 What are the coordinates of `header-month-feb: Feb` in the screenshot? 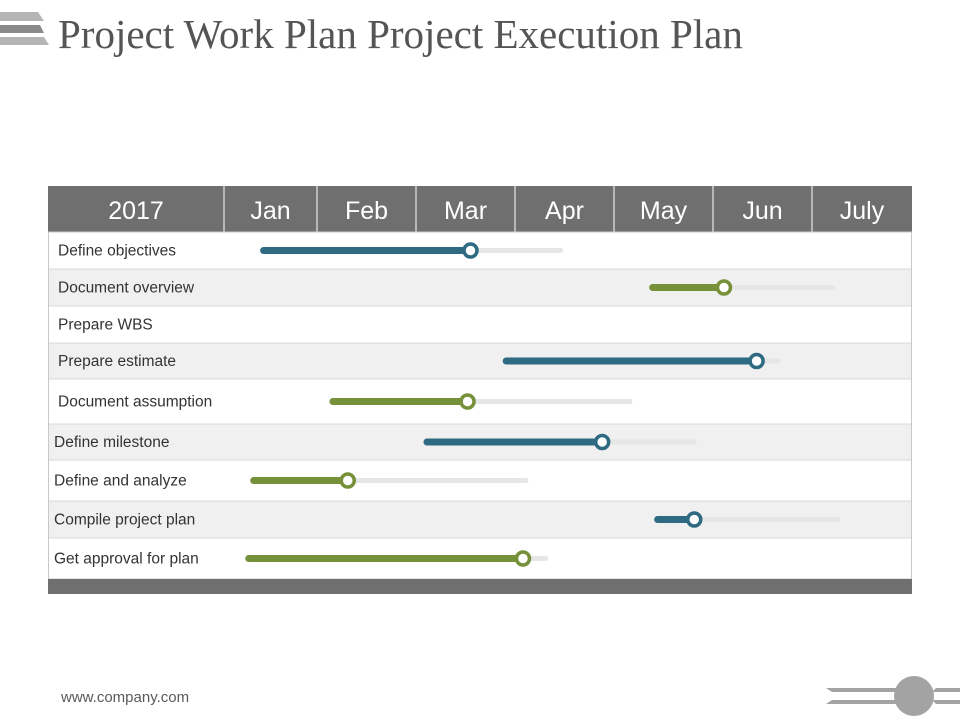 It's located at (366, 211).